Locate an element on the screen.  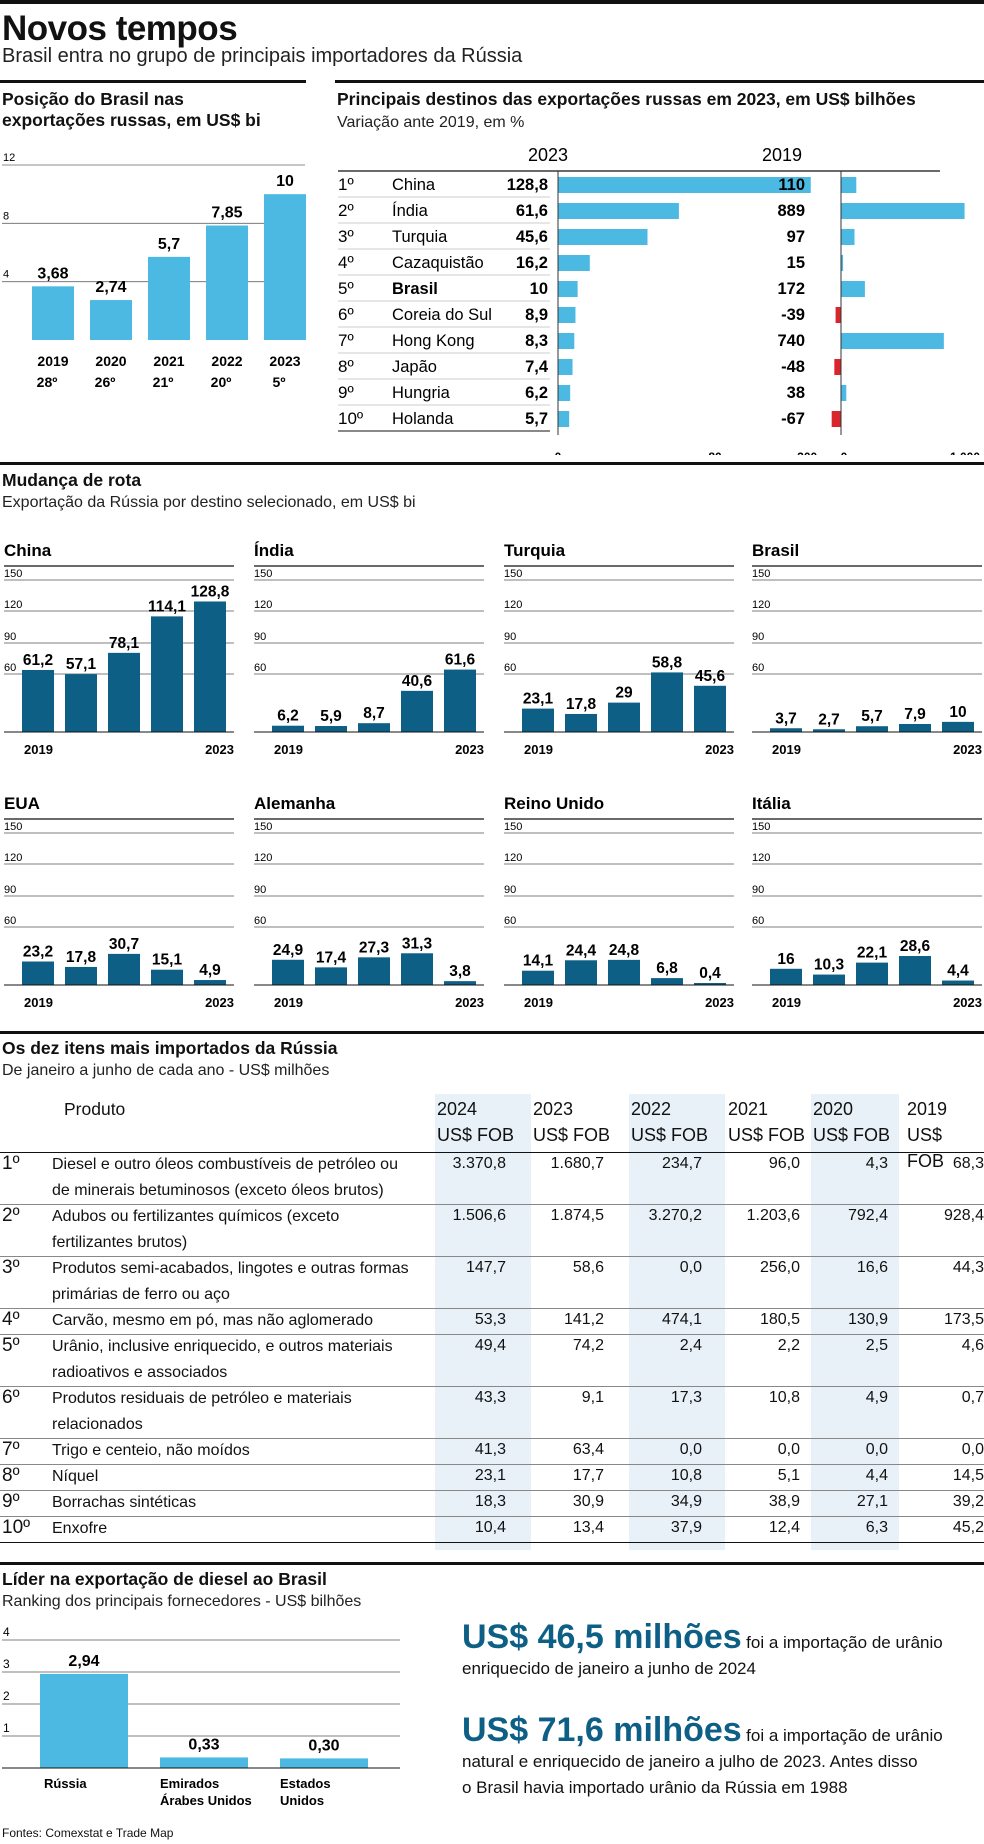
x-tick-label: 80 is located at coordinates (715, 452).